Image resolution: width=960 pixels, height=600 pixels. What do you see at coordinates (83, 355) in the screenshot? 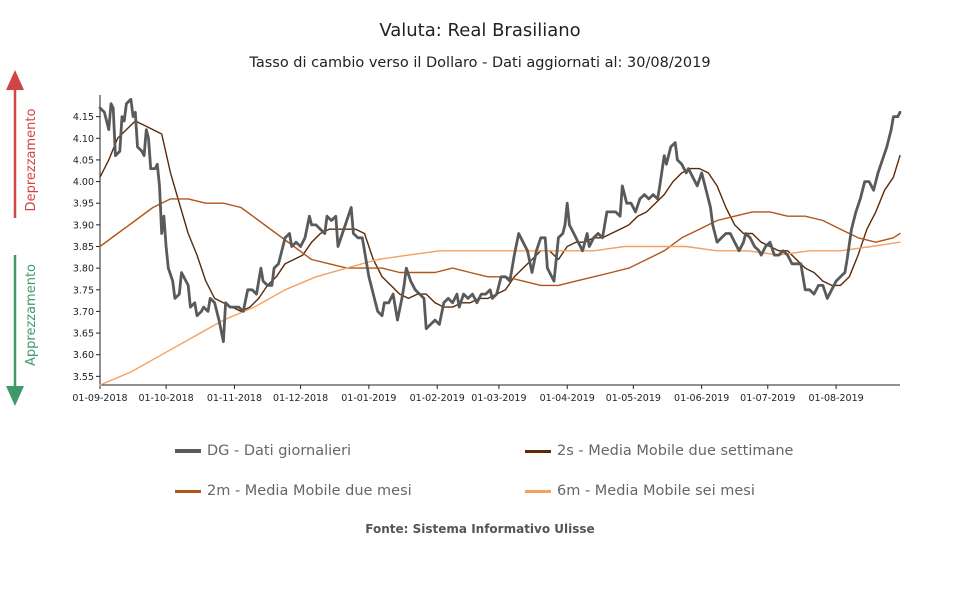
I see `y-tick-label: 3.60` at bounding box center [83, 355].